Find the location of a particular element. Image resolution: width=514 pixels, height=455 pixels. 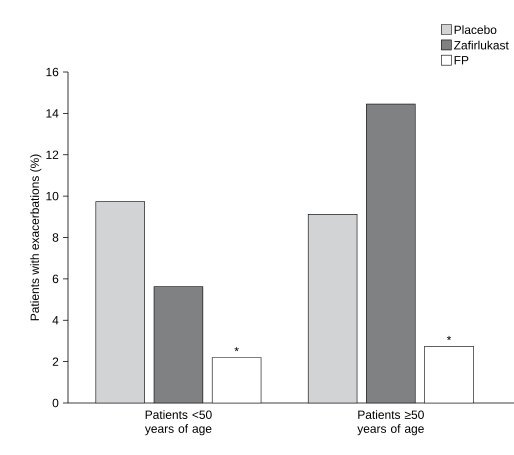

y-tick-label: 6 is located at coordinates (55, 279).